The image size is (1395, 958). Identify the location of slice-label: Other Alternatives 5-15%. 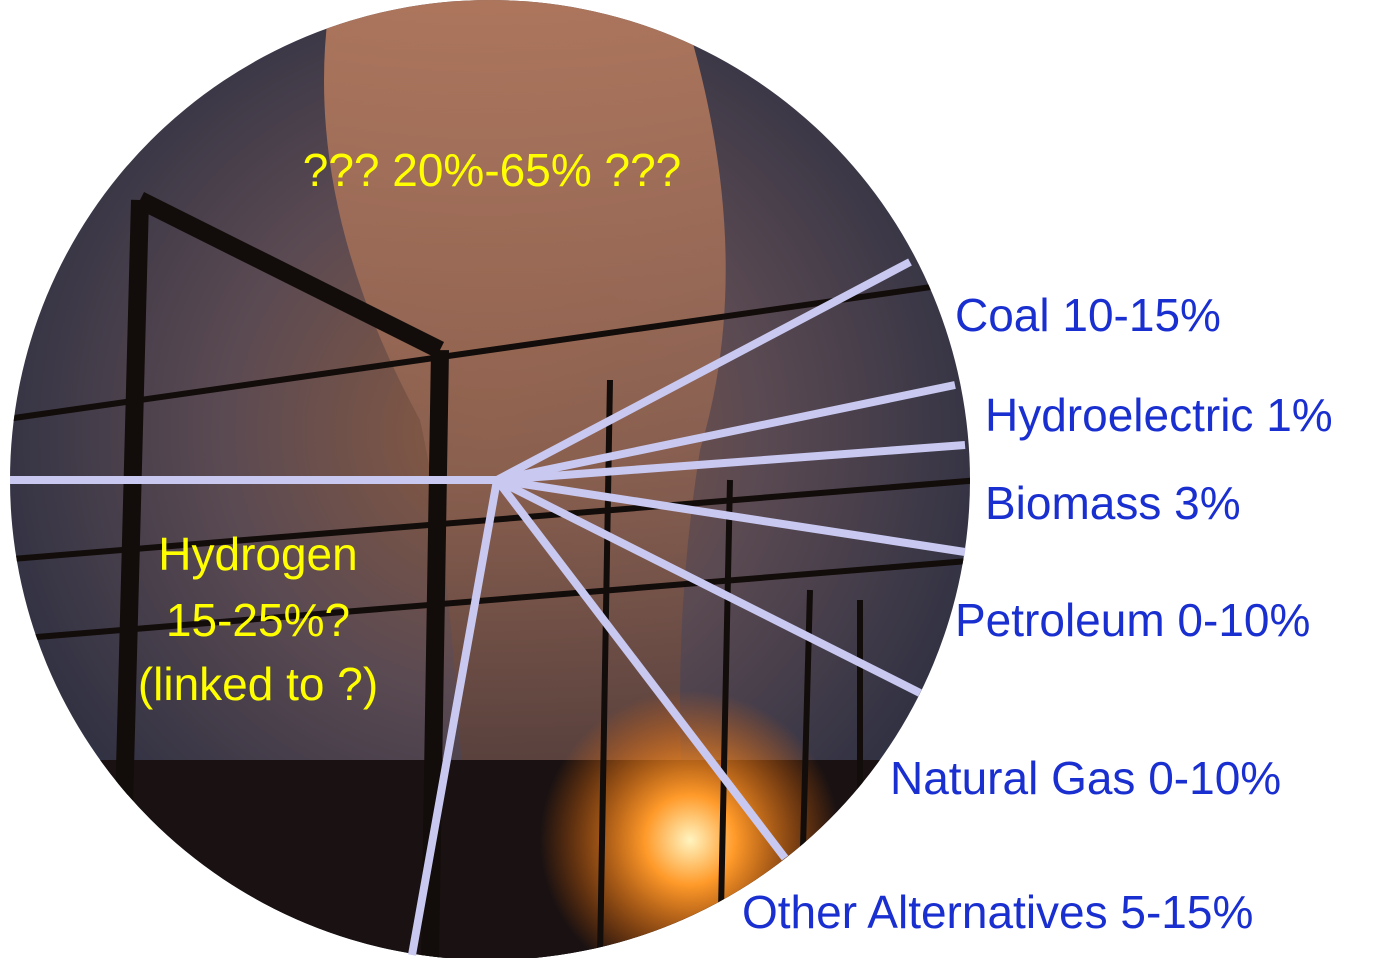
(997, 912).